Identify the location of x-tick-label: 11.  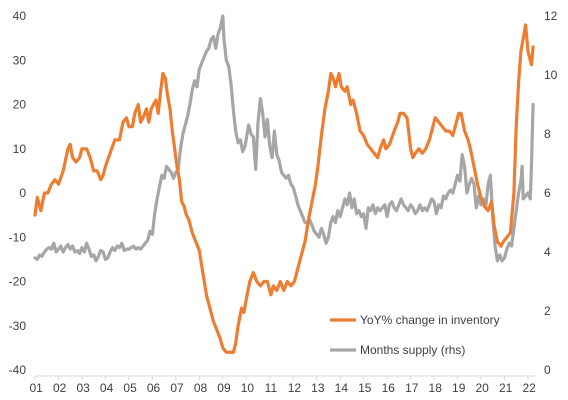
(271, 388).